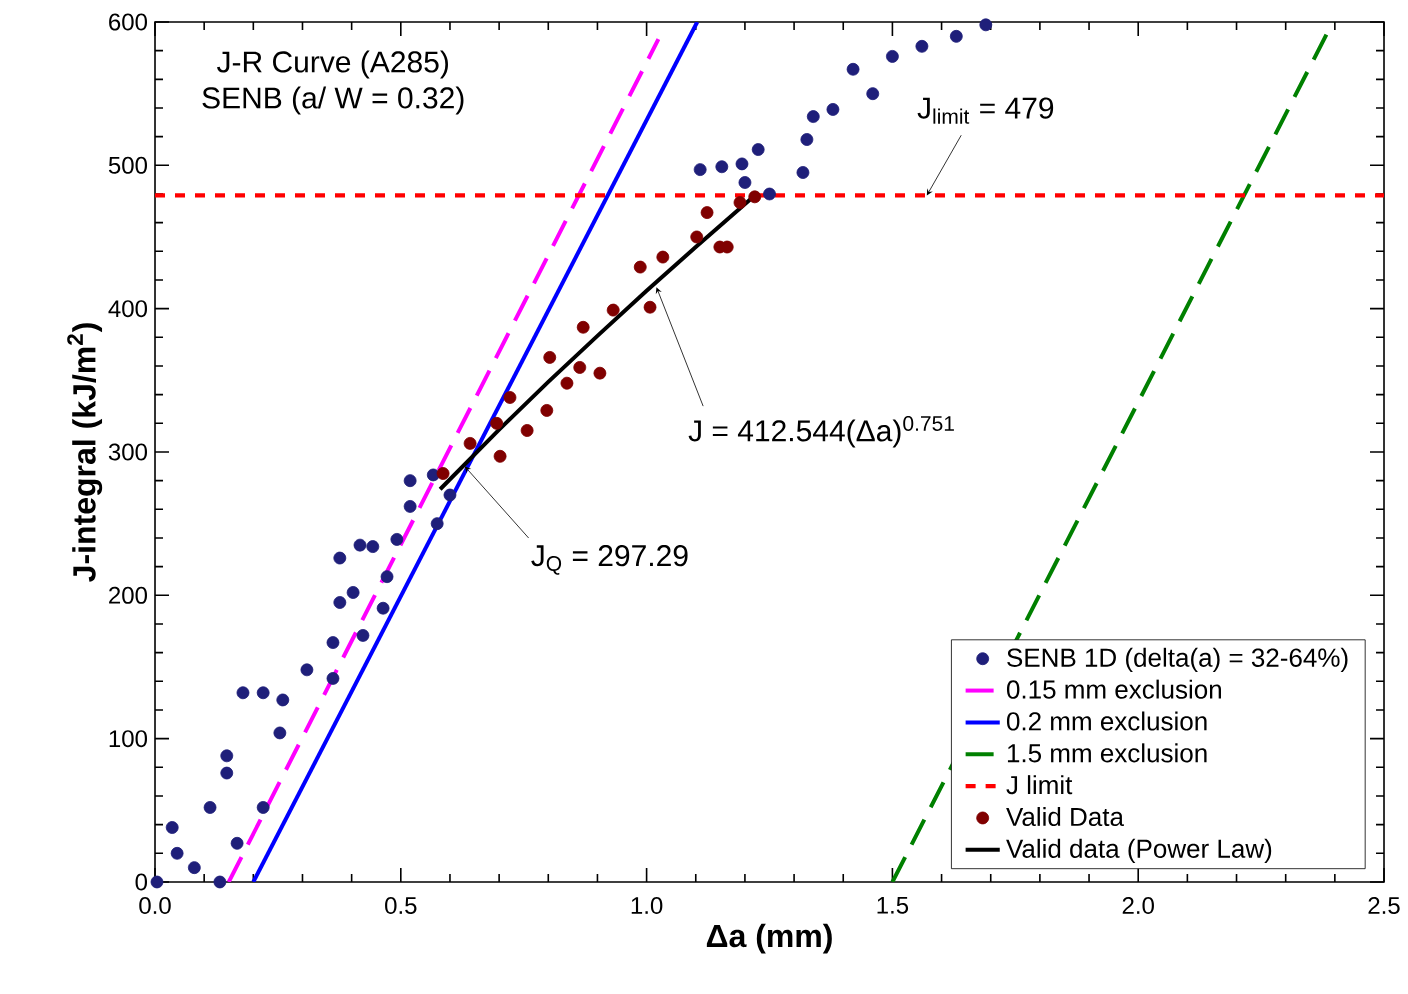 This screenshot has width=1408, height=994. Describe the element at coordinates (1107, 753) in the screenshot. I see `legend-label: 1.5 mm exclusion` at that location.